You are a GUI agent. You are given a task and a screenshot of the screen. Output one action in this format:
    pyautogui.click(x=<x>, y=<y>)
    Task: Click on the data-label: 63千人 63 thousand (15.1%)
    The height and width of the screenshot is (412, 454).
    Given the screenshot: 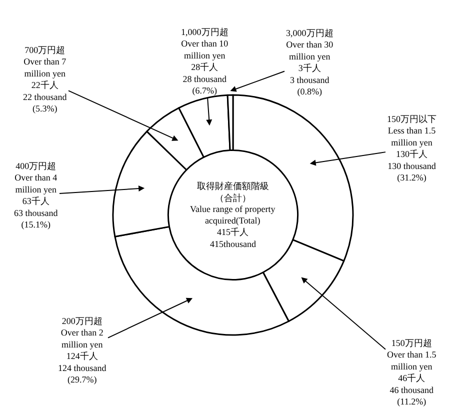 What is the action you would take?
    pyautogui.click(x=36, y=213)
    